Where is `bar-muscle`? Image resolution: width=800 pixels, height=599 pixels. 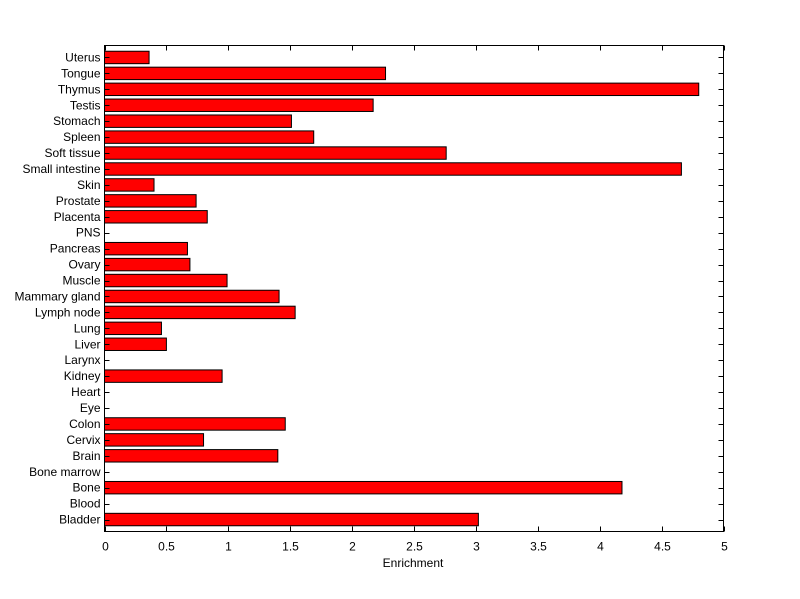 bar-muscle is located at coordinates (166, 280).